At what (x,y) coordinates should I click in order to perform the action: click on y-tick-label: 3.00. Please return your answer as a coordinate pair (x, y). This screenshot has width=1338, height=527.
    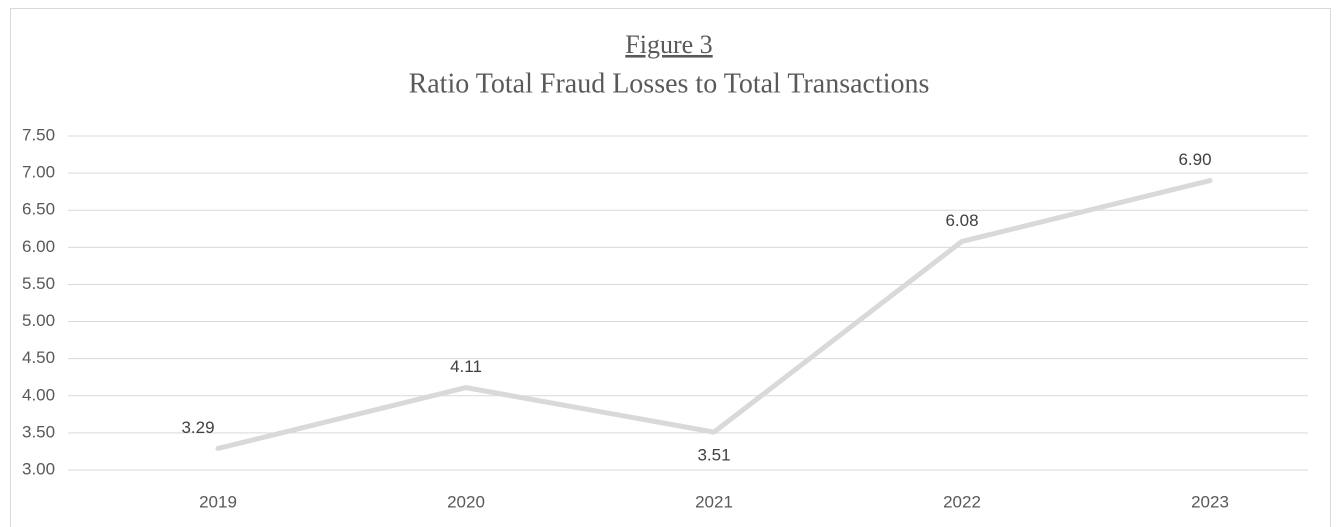
    Looking at the image, I should click on (38, 468).